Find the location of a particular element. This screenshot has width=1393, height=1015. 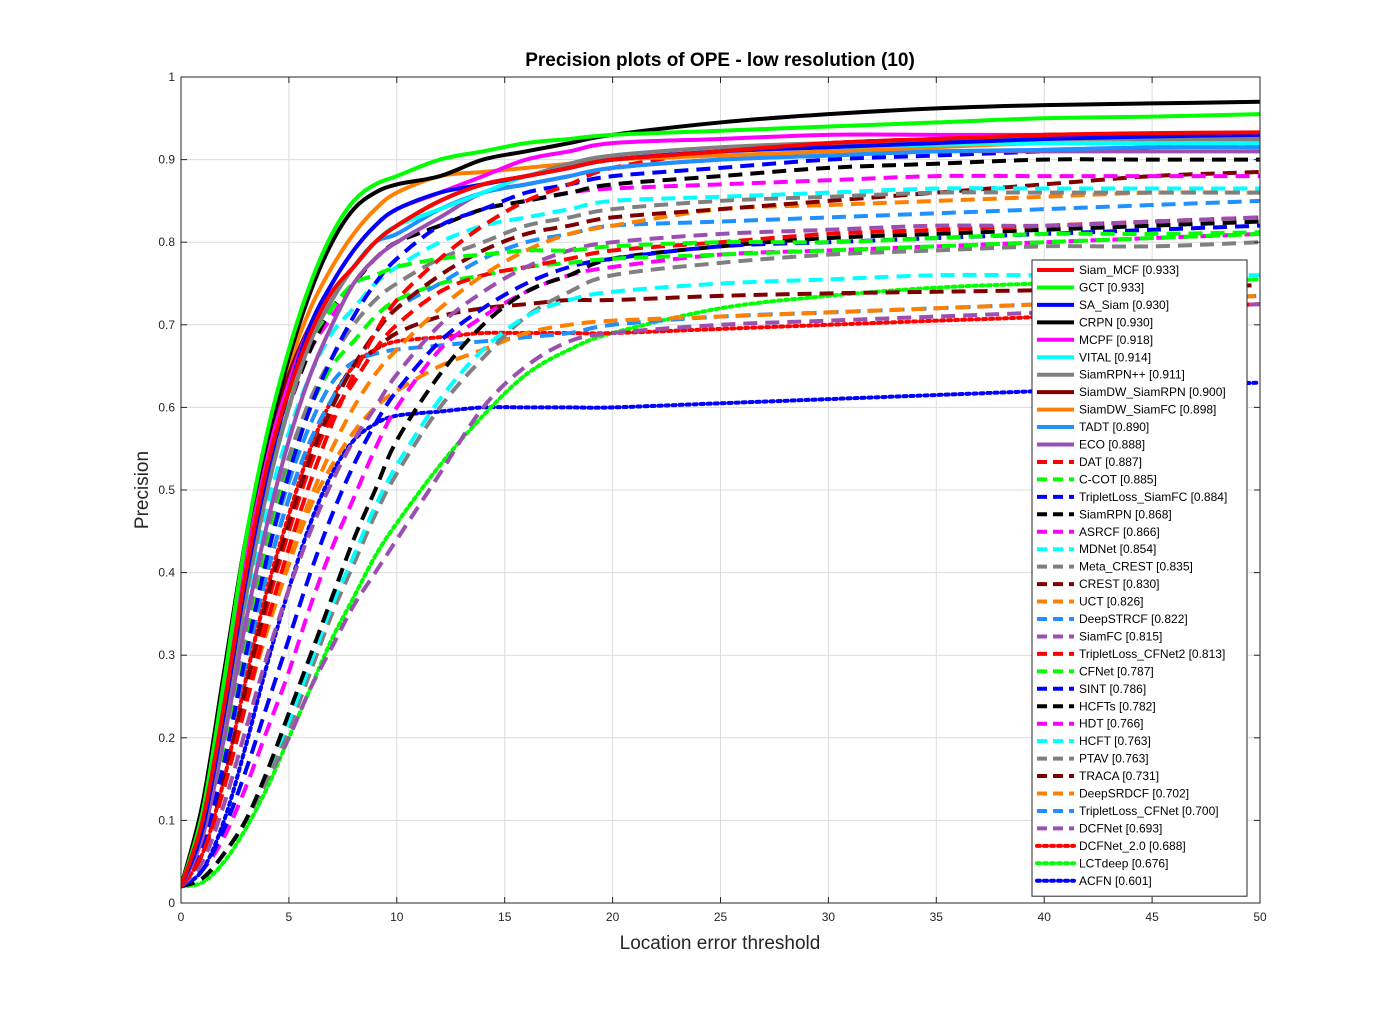

legend-entry: TRACA [0.731] is located at coordinates (1119, 776).